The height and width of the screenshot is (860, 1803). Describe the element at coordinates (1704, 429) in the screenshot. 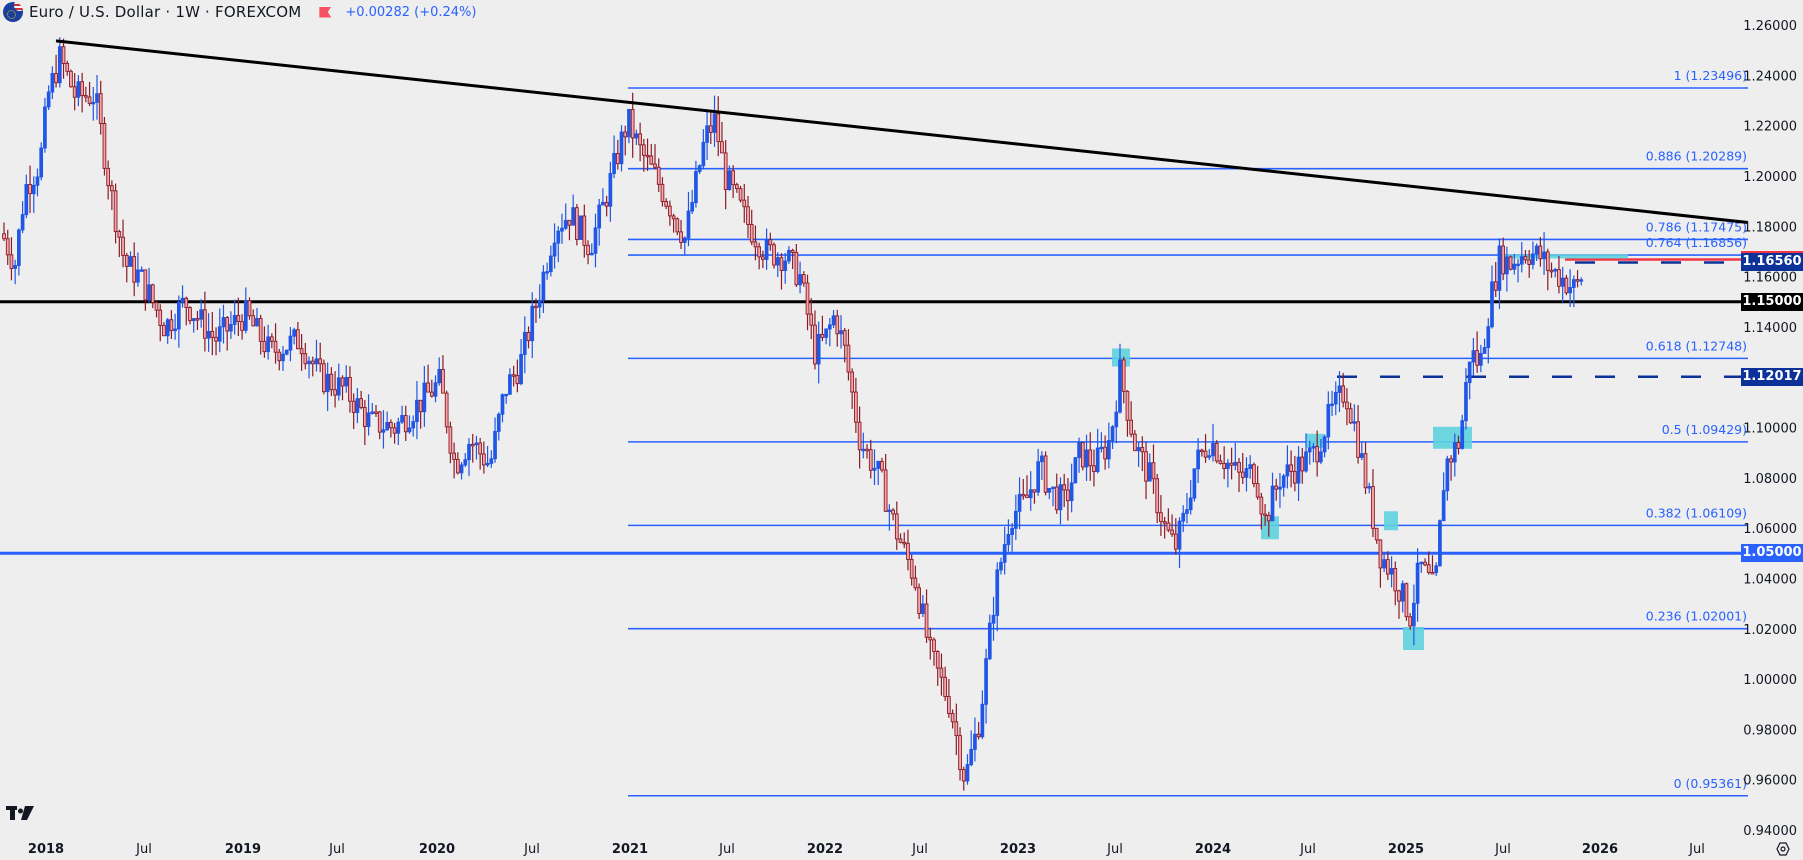

I see `fib-label: 0.5 (1.09429)` at that location.